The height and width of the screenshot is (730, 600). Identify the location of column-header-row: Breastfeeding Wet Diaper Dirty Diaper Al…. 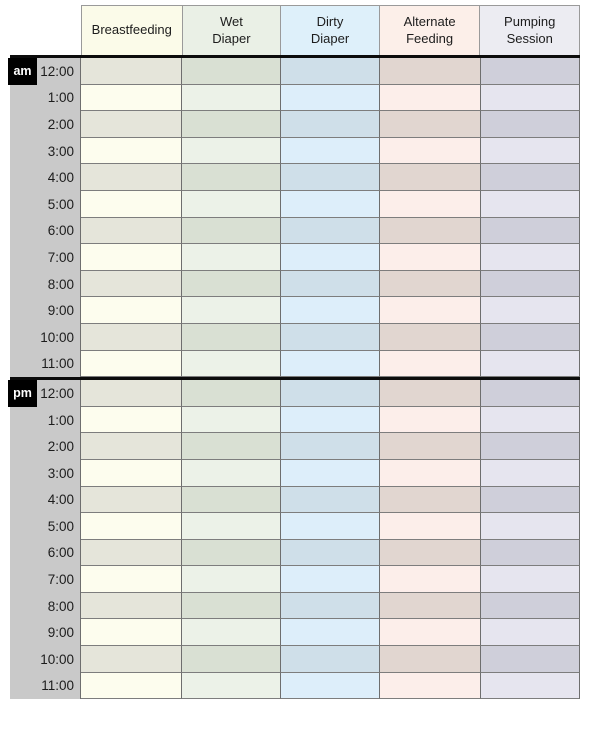
(330, 30).